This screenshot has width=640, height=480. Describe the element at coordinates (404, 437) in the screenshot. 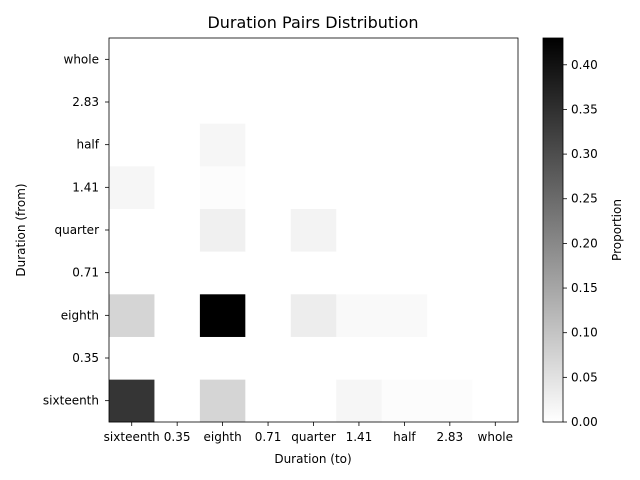

I see `x-tick-label: half` at that location.